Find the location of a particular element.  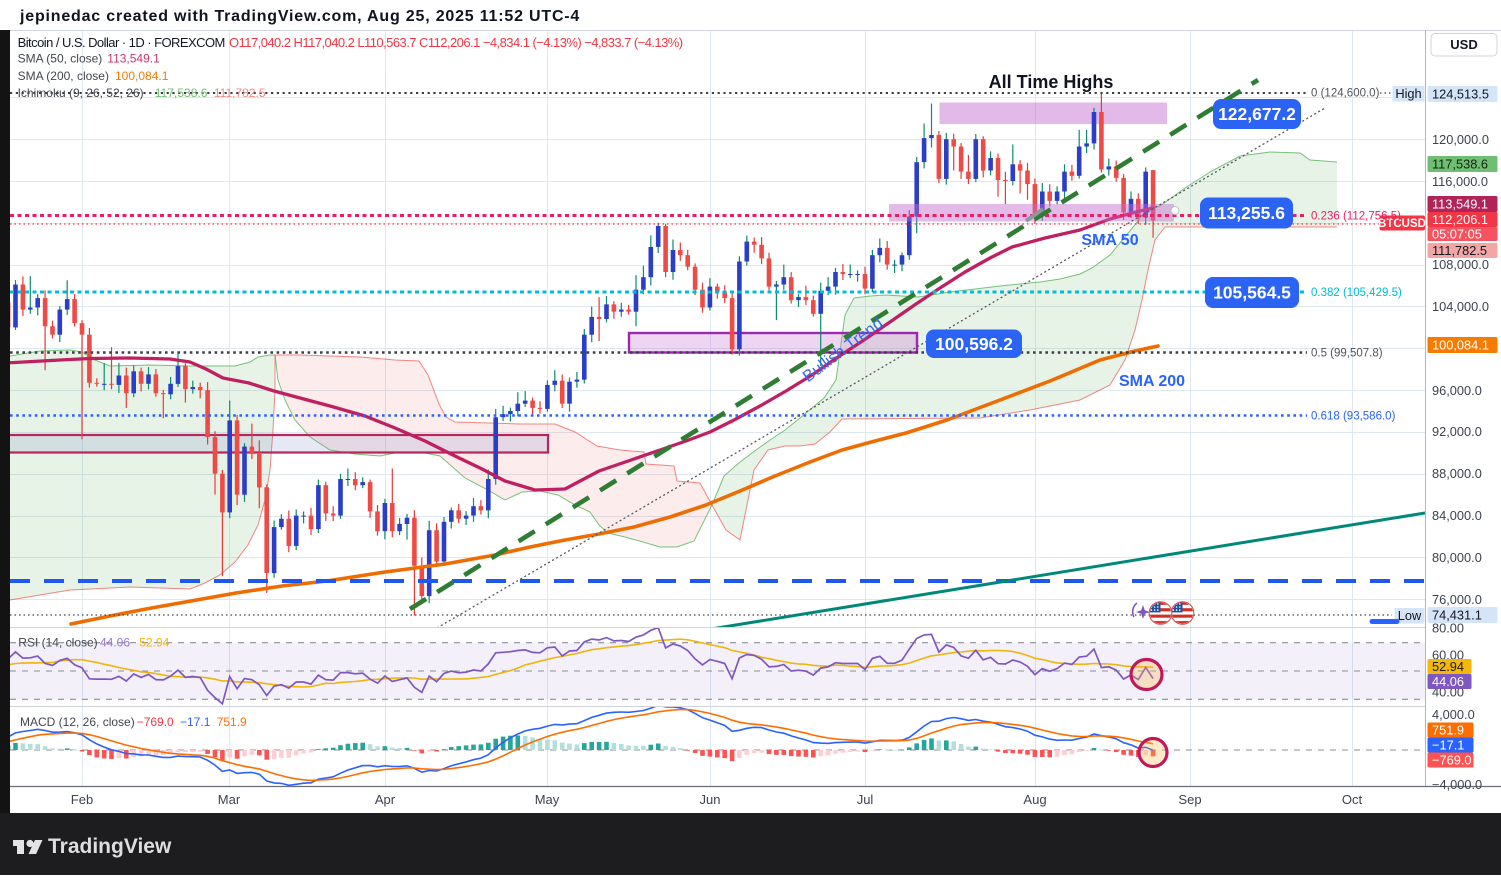

svg-text: Aug is located at coordinates (1034, 799).